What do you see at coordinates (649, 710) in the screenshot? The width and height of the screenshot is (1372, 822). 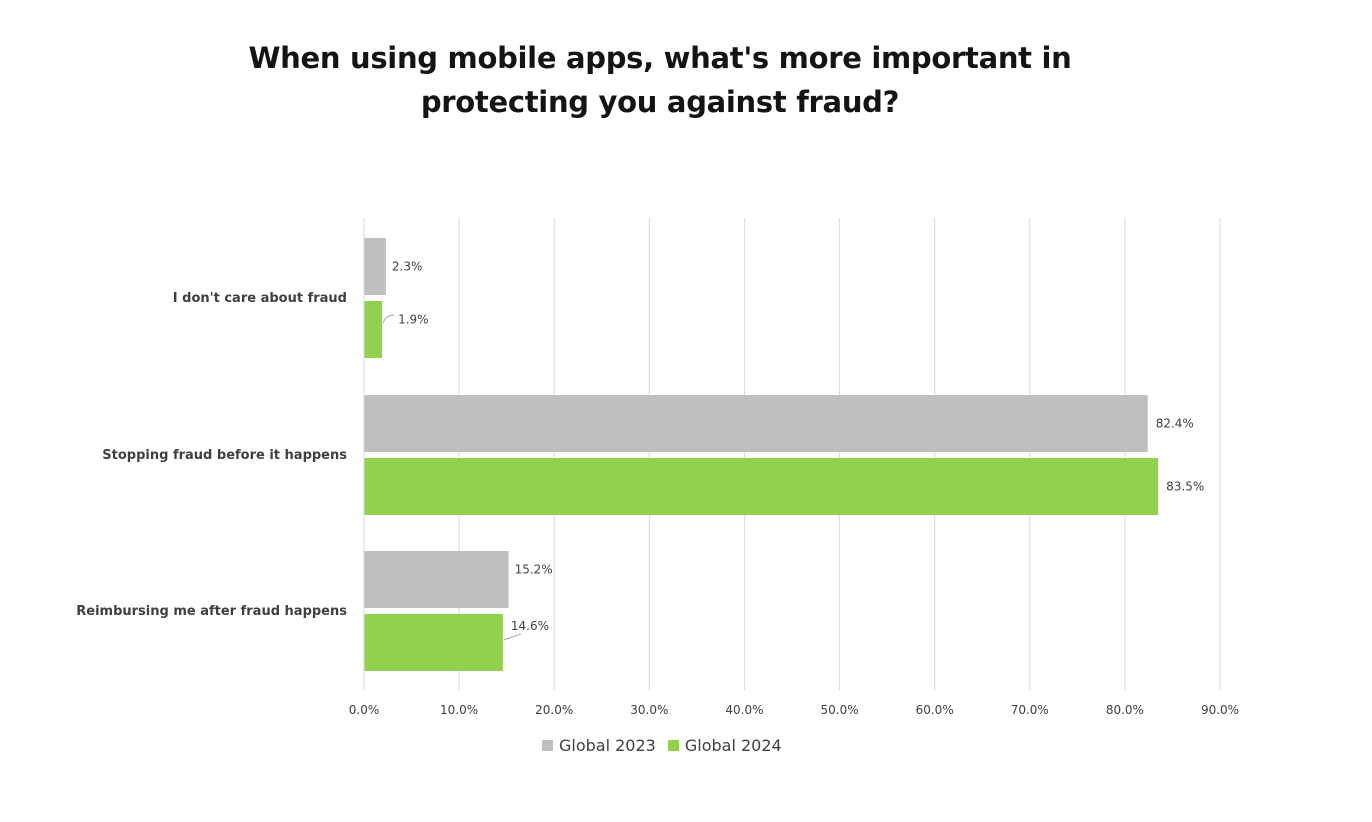 I see `x-tick-label: 30.0%` at bounding box center [649, 710].